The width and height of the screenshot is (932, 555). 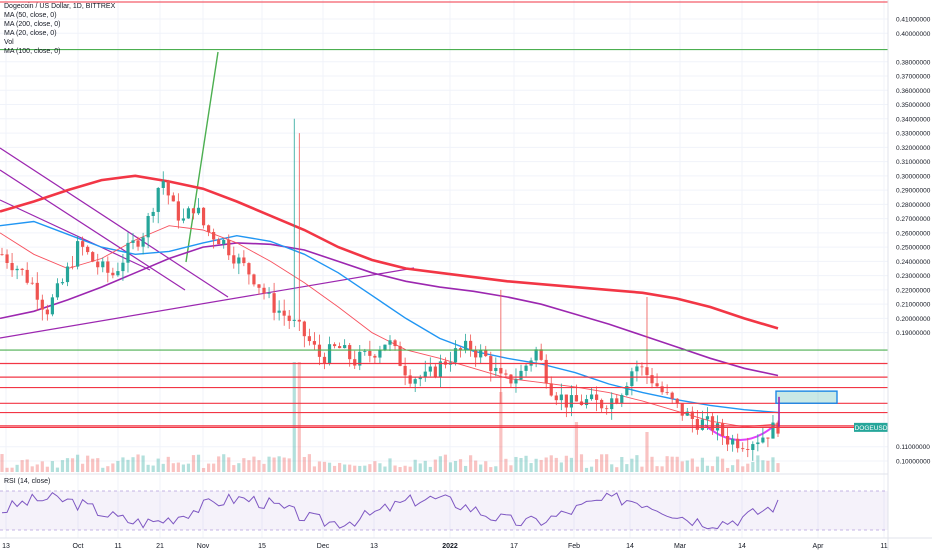 What do you see at coordinates (207, 303) in the screenshot?
I see `trendline-up` at bounding box center [207, 303].